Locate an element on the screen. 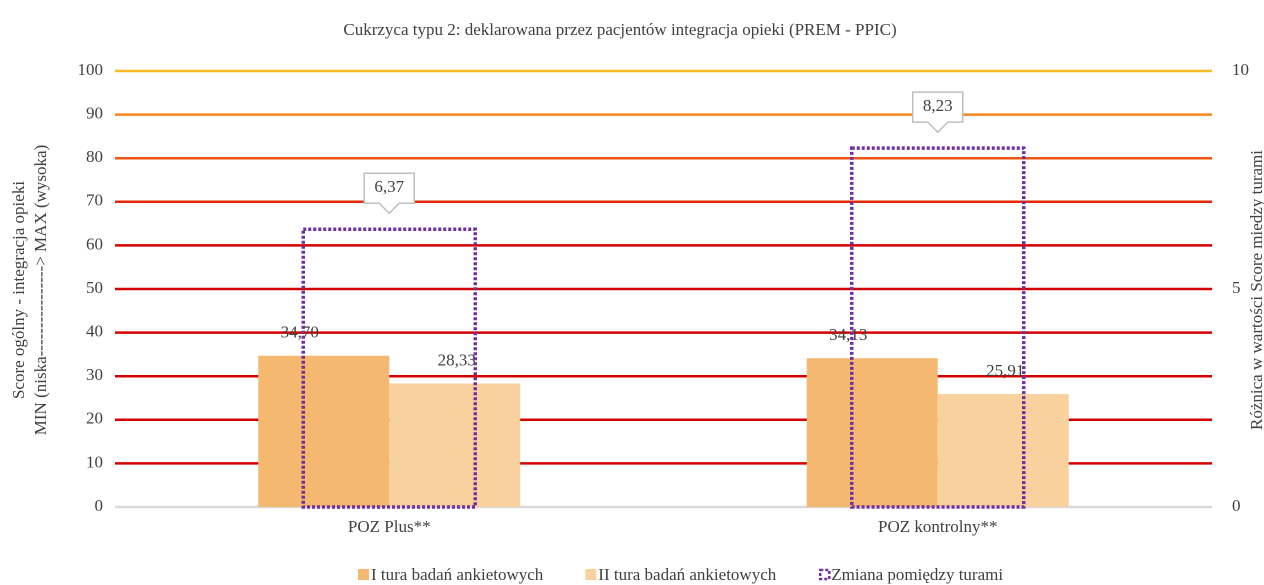 The width and height of the screenshot is (1264, 585). x-tick-label: POZ Plus** is located at coordinates (389, 526).